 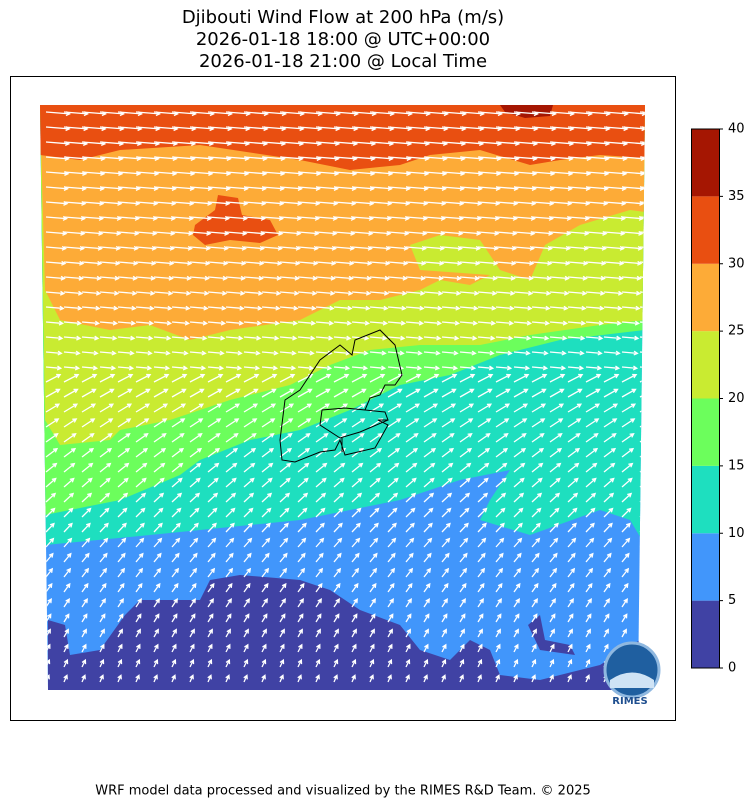 I want to click on wind-band, so click(x=526, y=111).